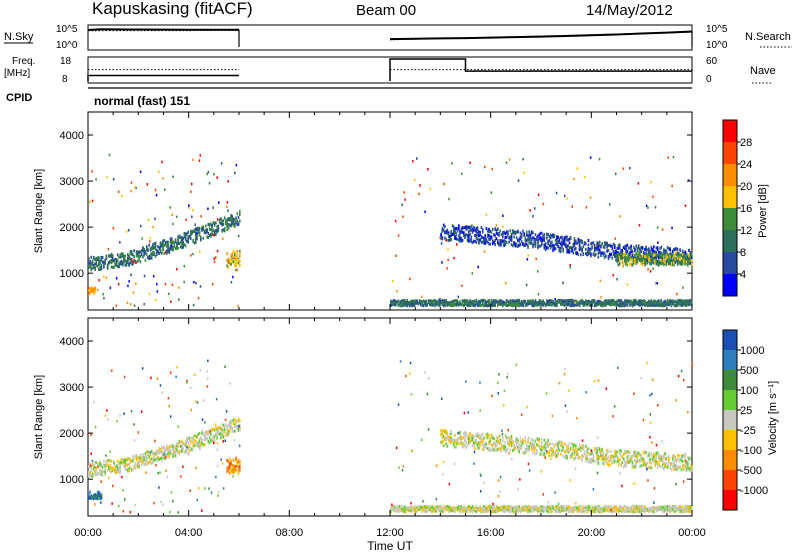 The height and width of the screenshot is (554, 800). What do you see at coordinates (446, 304) in the screenshot?
I see `power-cell-1981` at bounding box center [446, 304].